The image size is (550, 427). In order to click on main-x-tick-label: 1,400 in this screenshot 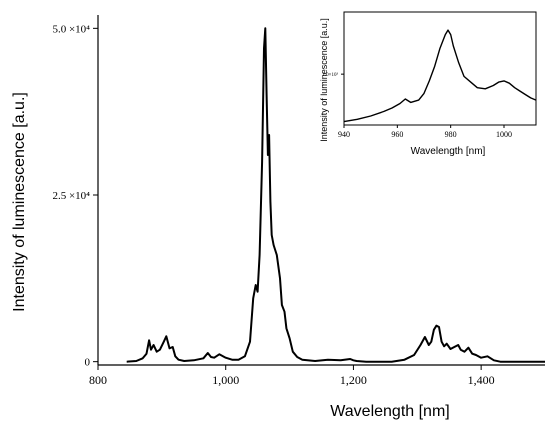, I will do `click(481, 380)`.